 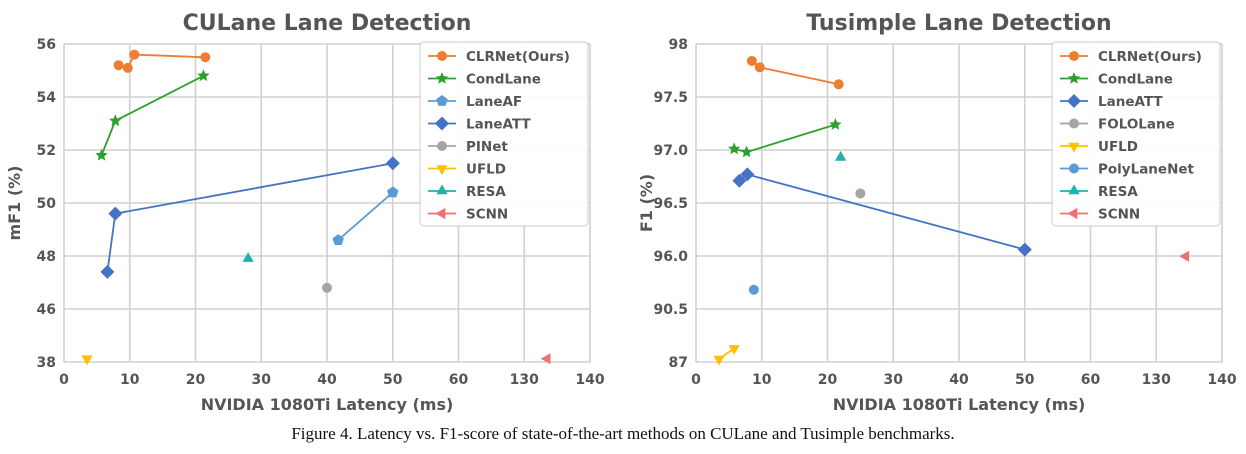 What do you see at coordinates (46, 151) in the screenshot?
I see `y-tick-label: 52` at bounding box center [46, 151].